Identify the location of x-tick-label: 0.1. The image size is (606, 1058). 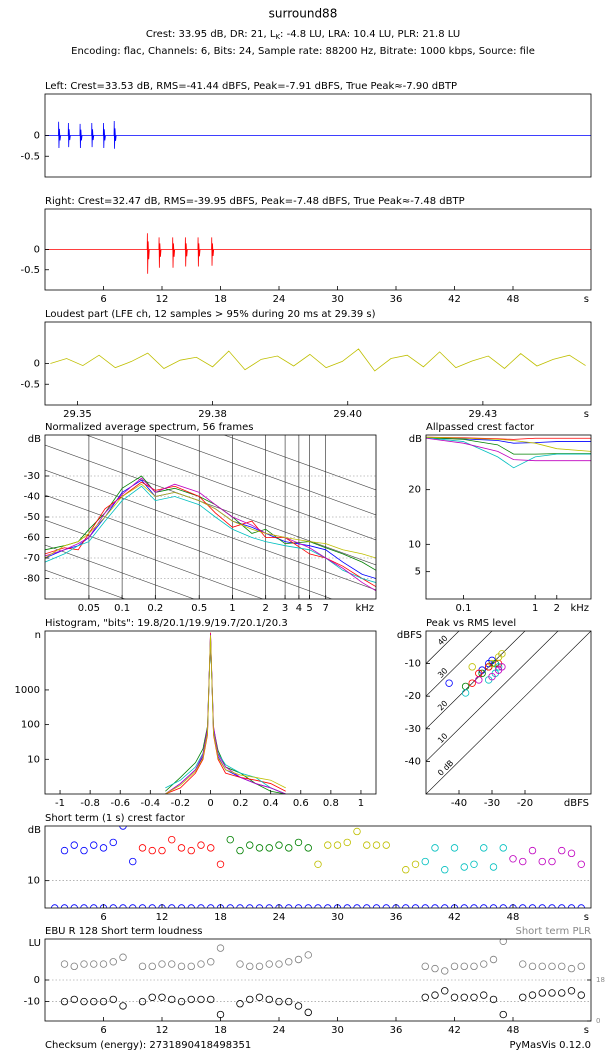
(464, 608).